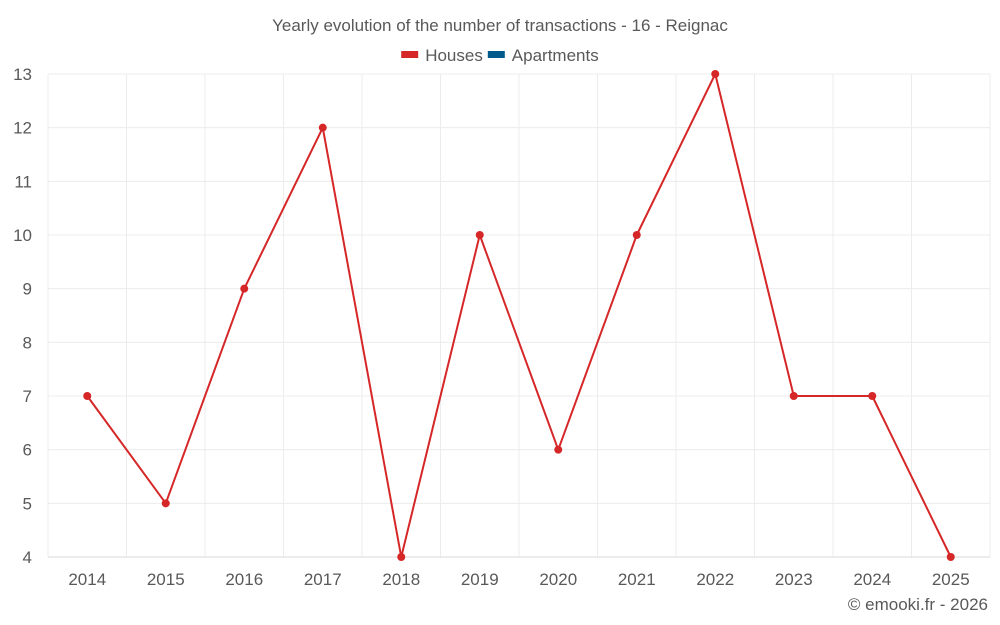 This screenshot has width=1000, height=625. I want to click on x-tick-label: 2024, so click(872, 579).